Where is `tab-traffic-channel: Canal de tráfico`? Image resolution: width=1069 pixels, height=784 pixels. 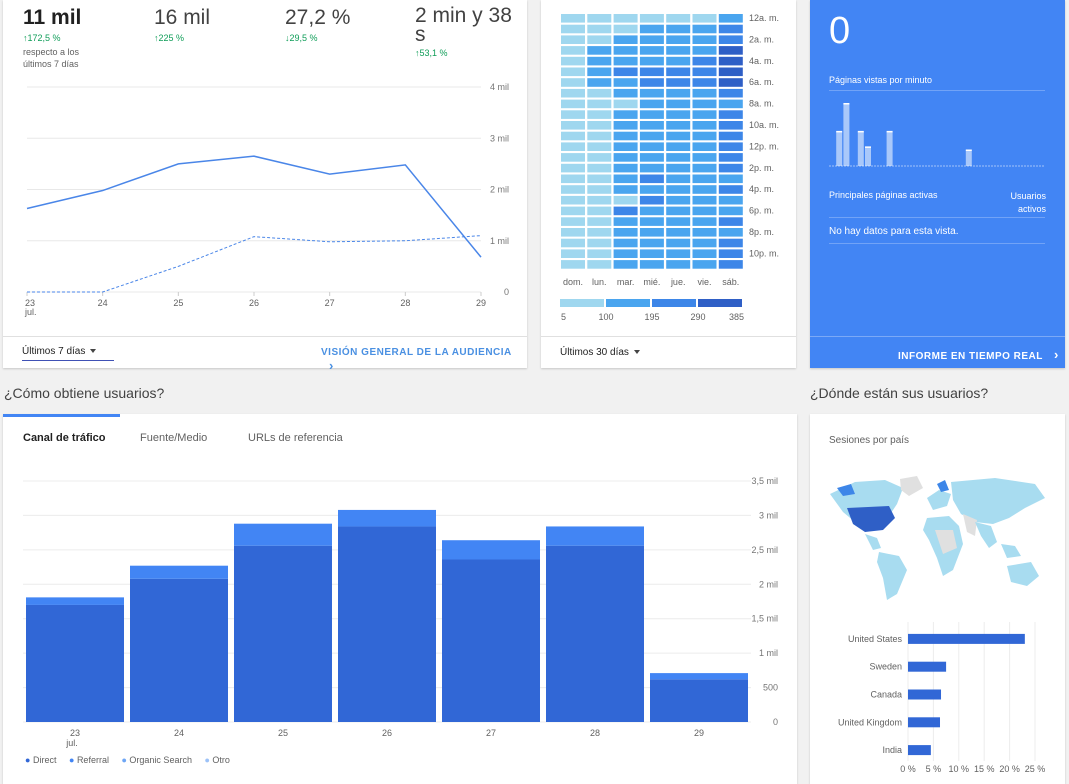 tab-traffic-channel: Canal de tráfico is located at coordinates (64, 438).